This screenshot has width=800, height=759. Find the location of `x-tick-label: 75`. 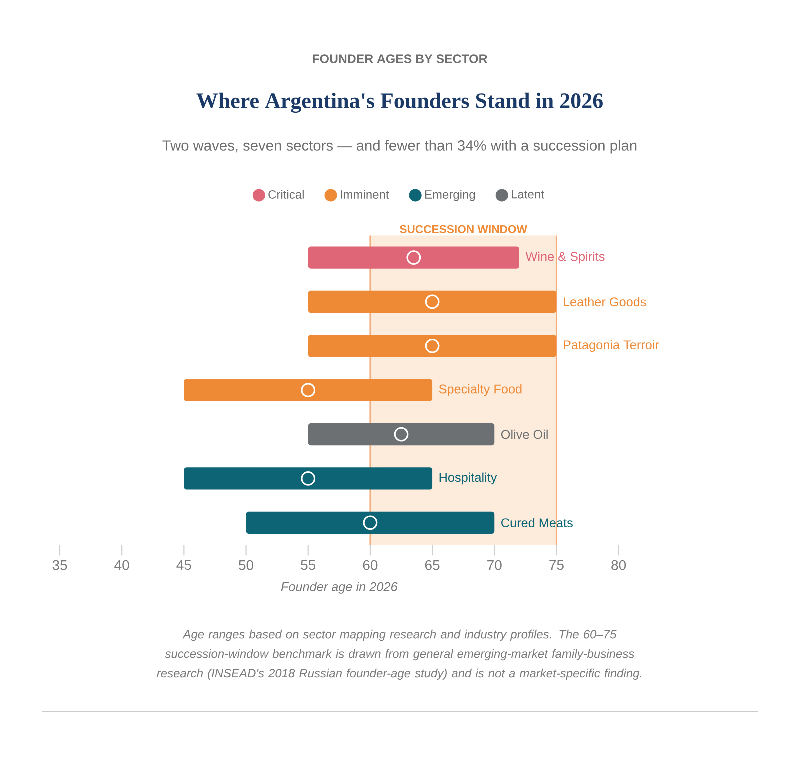

x-tick-label: 75 is located at coordinates (557, 565).